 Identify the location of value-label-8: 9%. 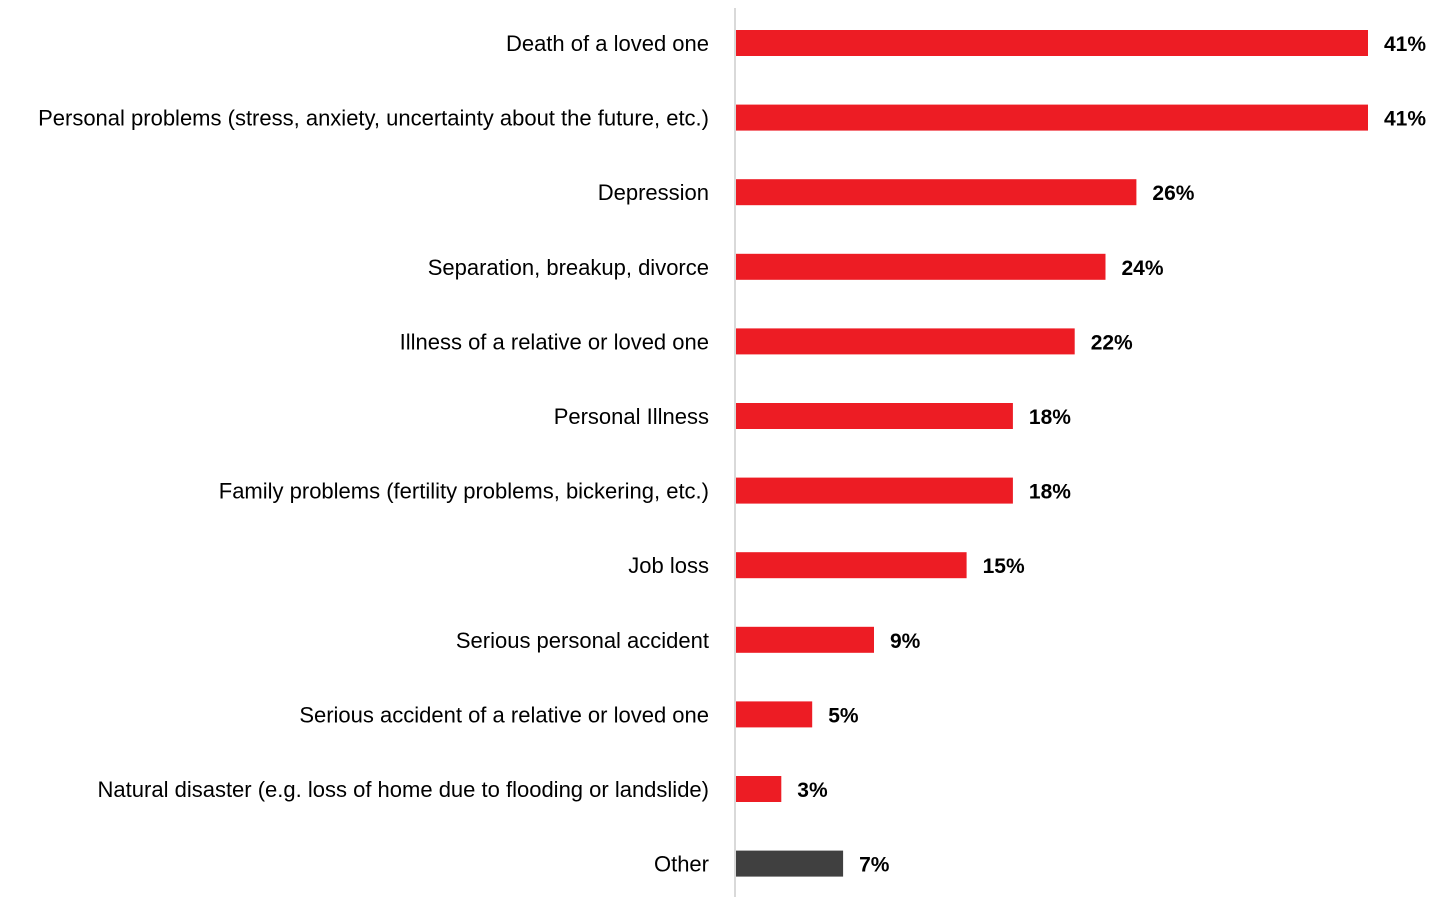
(905, 641).